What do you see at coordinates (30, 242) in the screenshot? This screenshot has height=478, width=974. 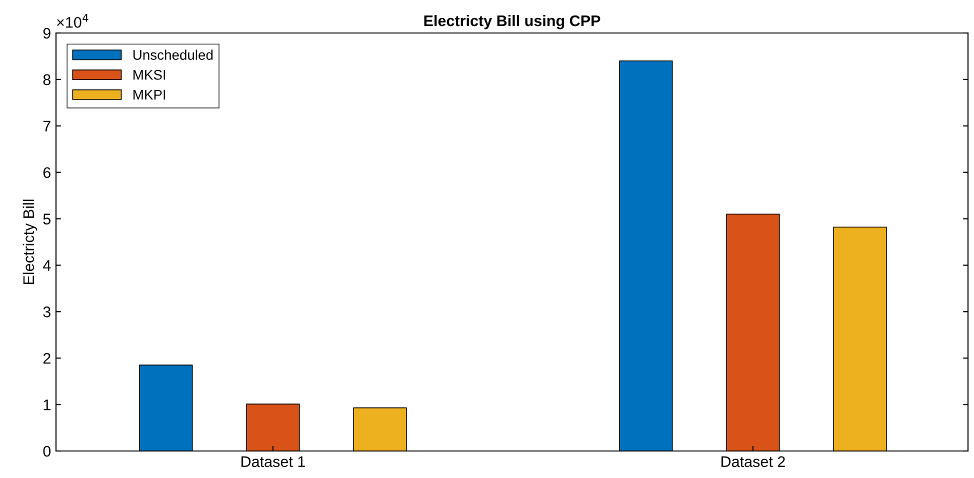 I see `y-axis-title: Electricty Bill` at bounding box center [30, 242].